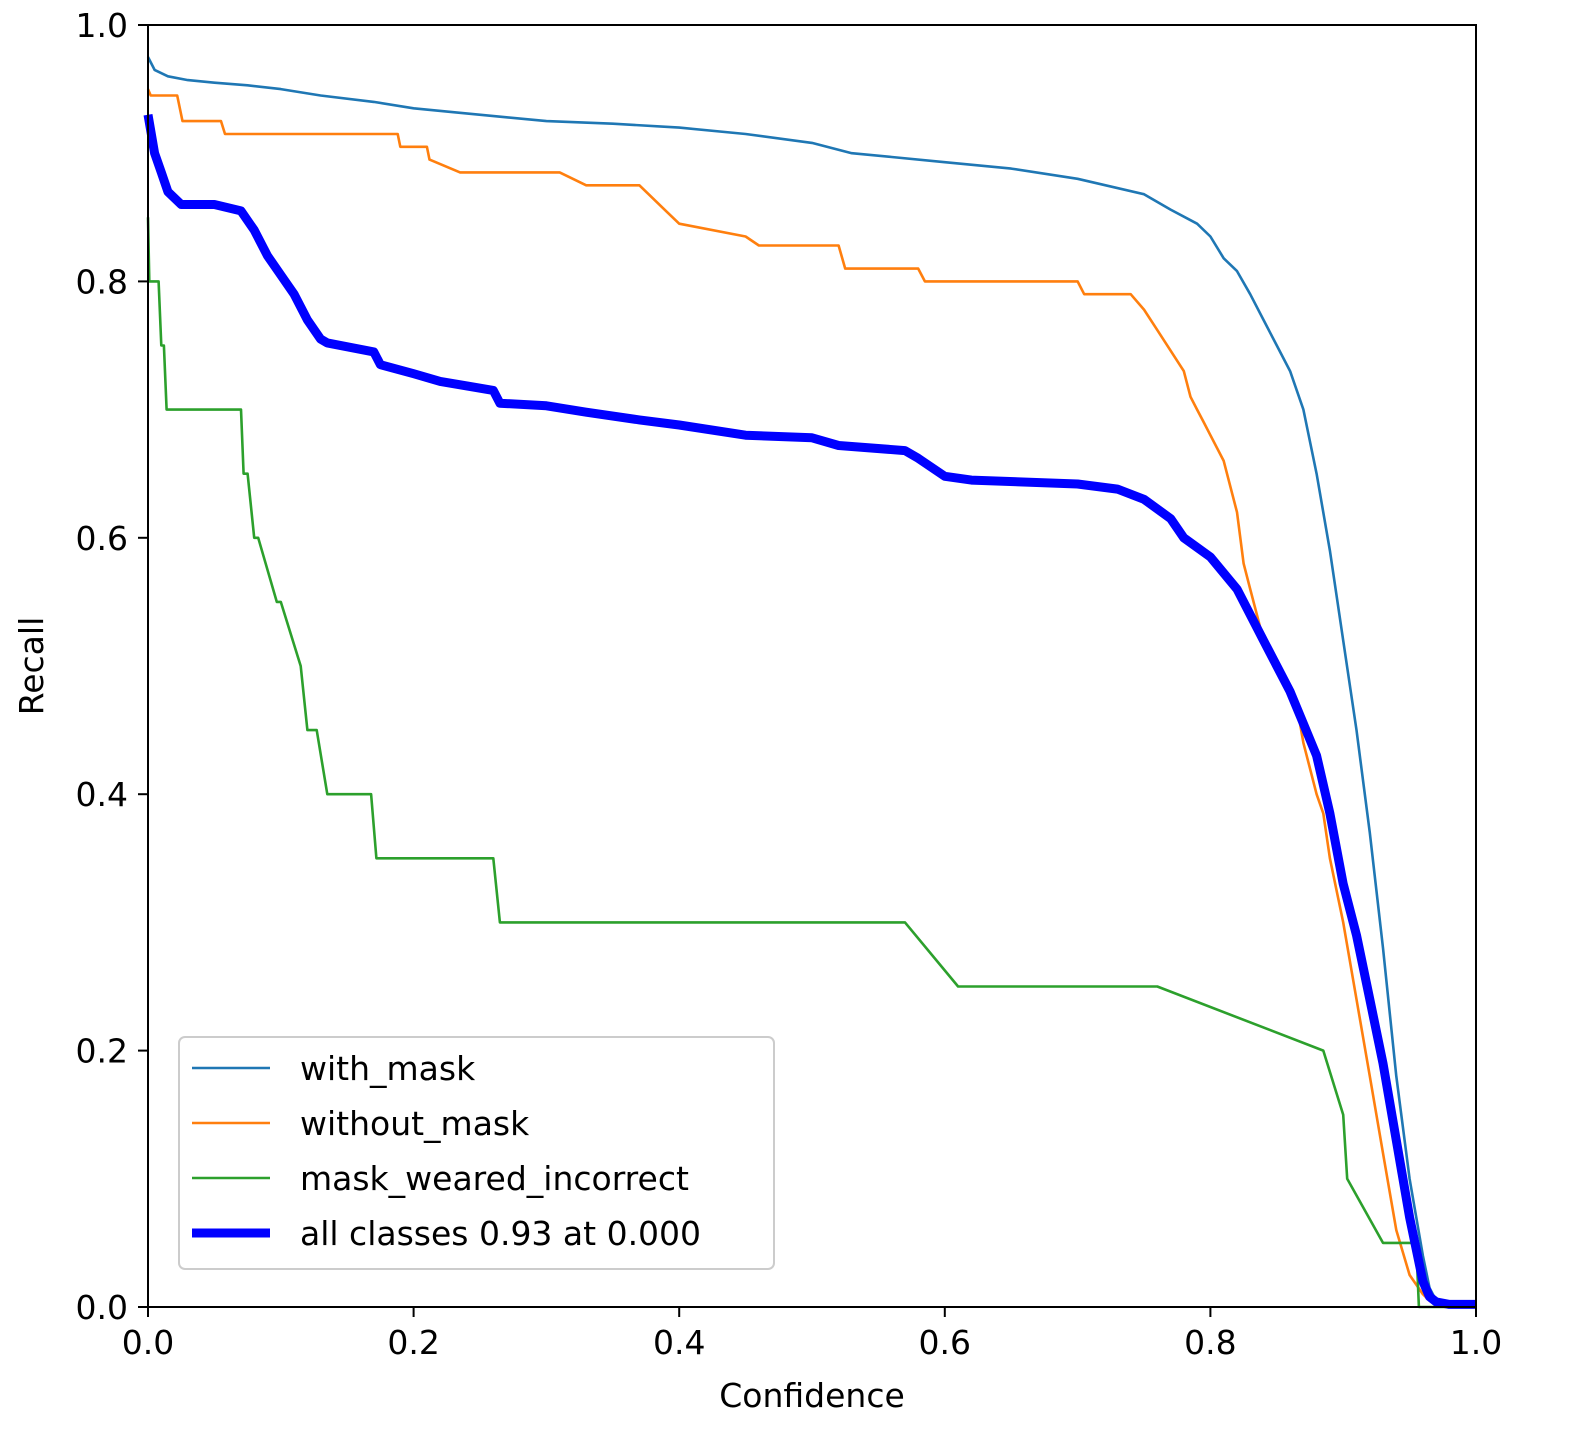 The image size is (1583, 1446). I want to click on legend-box, so click(476, 1153).